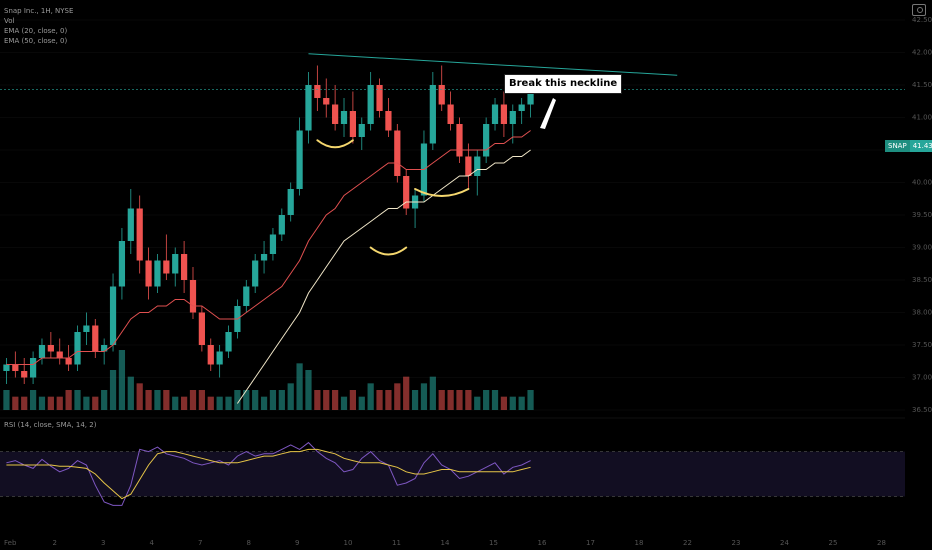 The width and height of the screenshot is (932, 550). I want to click on price-tick-label: 36.50, so click(922, 410).